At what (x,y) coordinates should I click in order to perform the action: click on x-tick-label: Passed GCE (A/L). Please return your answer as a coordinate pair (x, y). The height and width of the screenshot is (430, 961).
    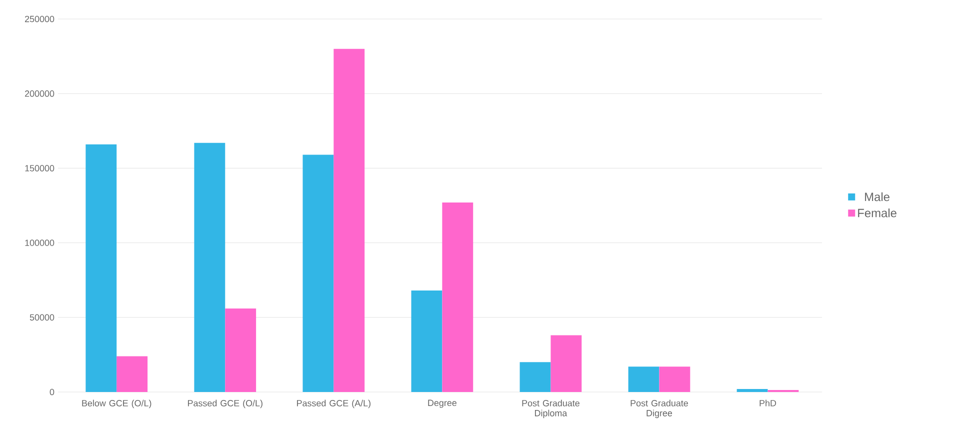
    Looking at the image, I should click on (333, 404).